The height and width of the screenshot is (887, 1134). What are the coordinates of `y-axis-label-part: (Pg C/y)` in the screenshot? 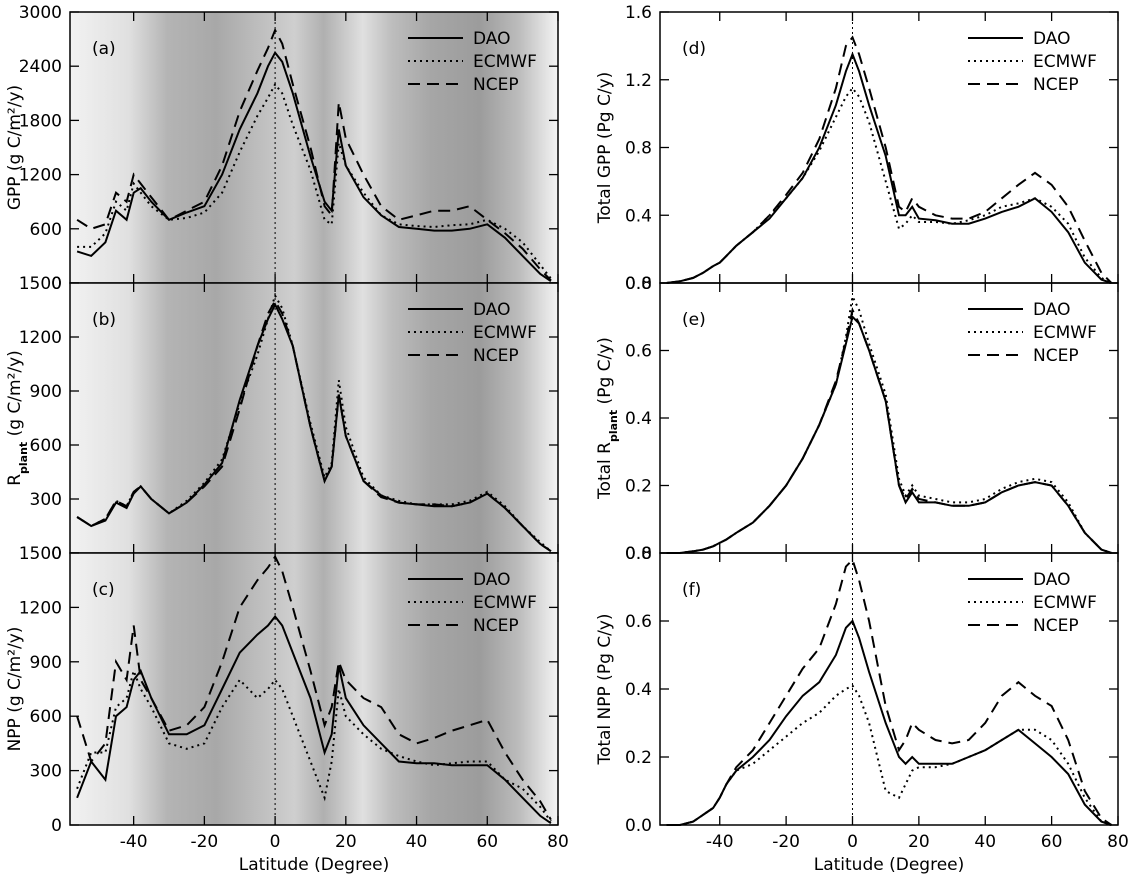 It's located at (605, 373).